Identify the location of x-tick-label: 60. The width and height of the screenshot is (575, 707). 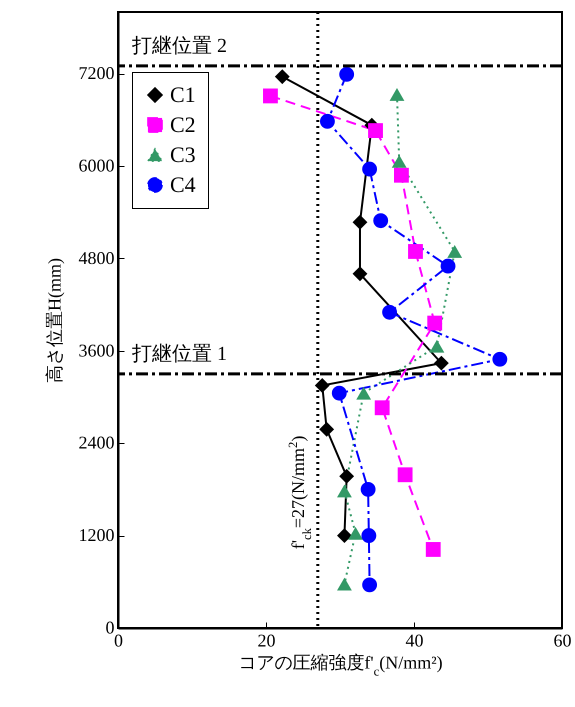
(563, 640).